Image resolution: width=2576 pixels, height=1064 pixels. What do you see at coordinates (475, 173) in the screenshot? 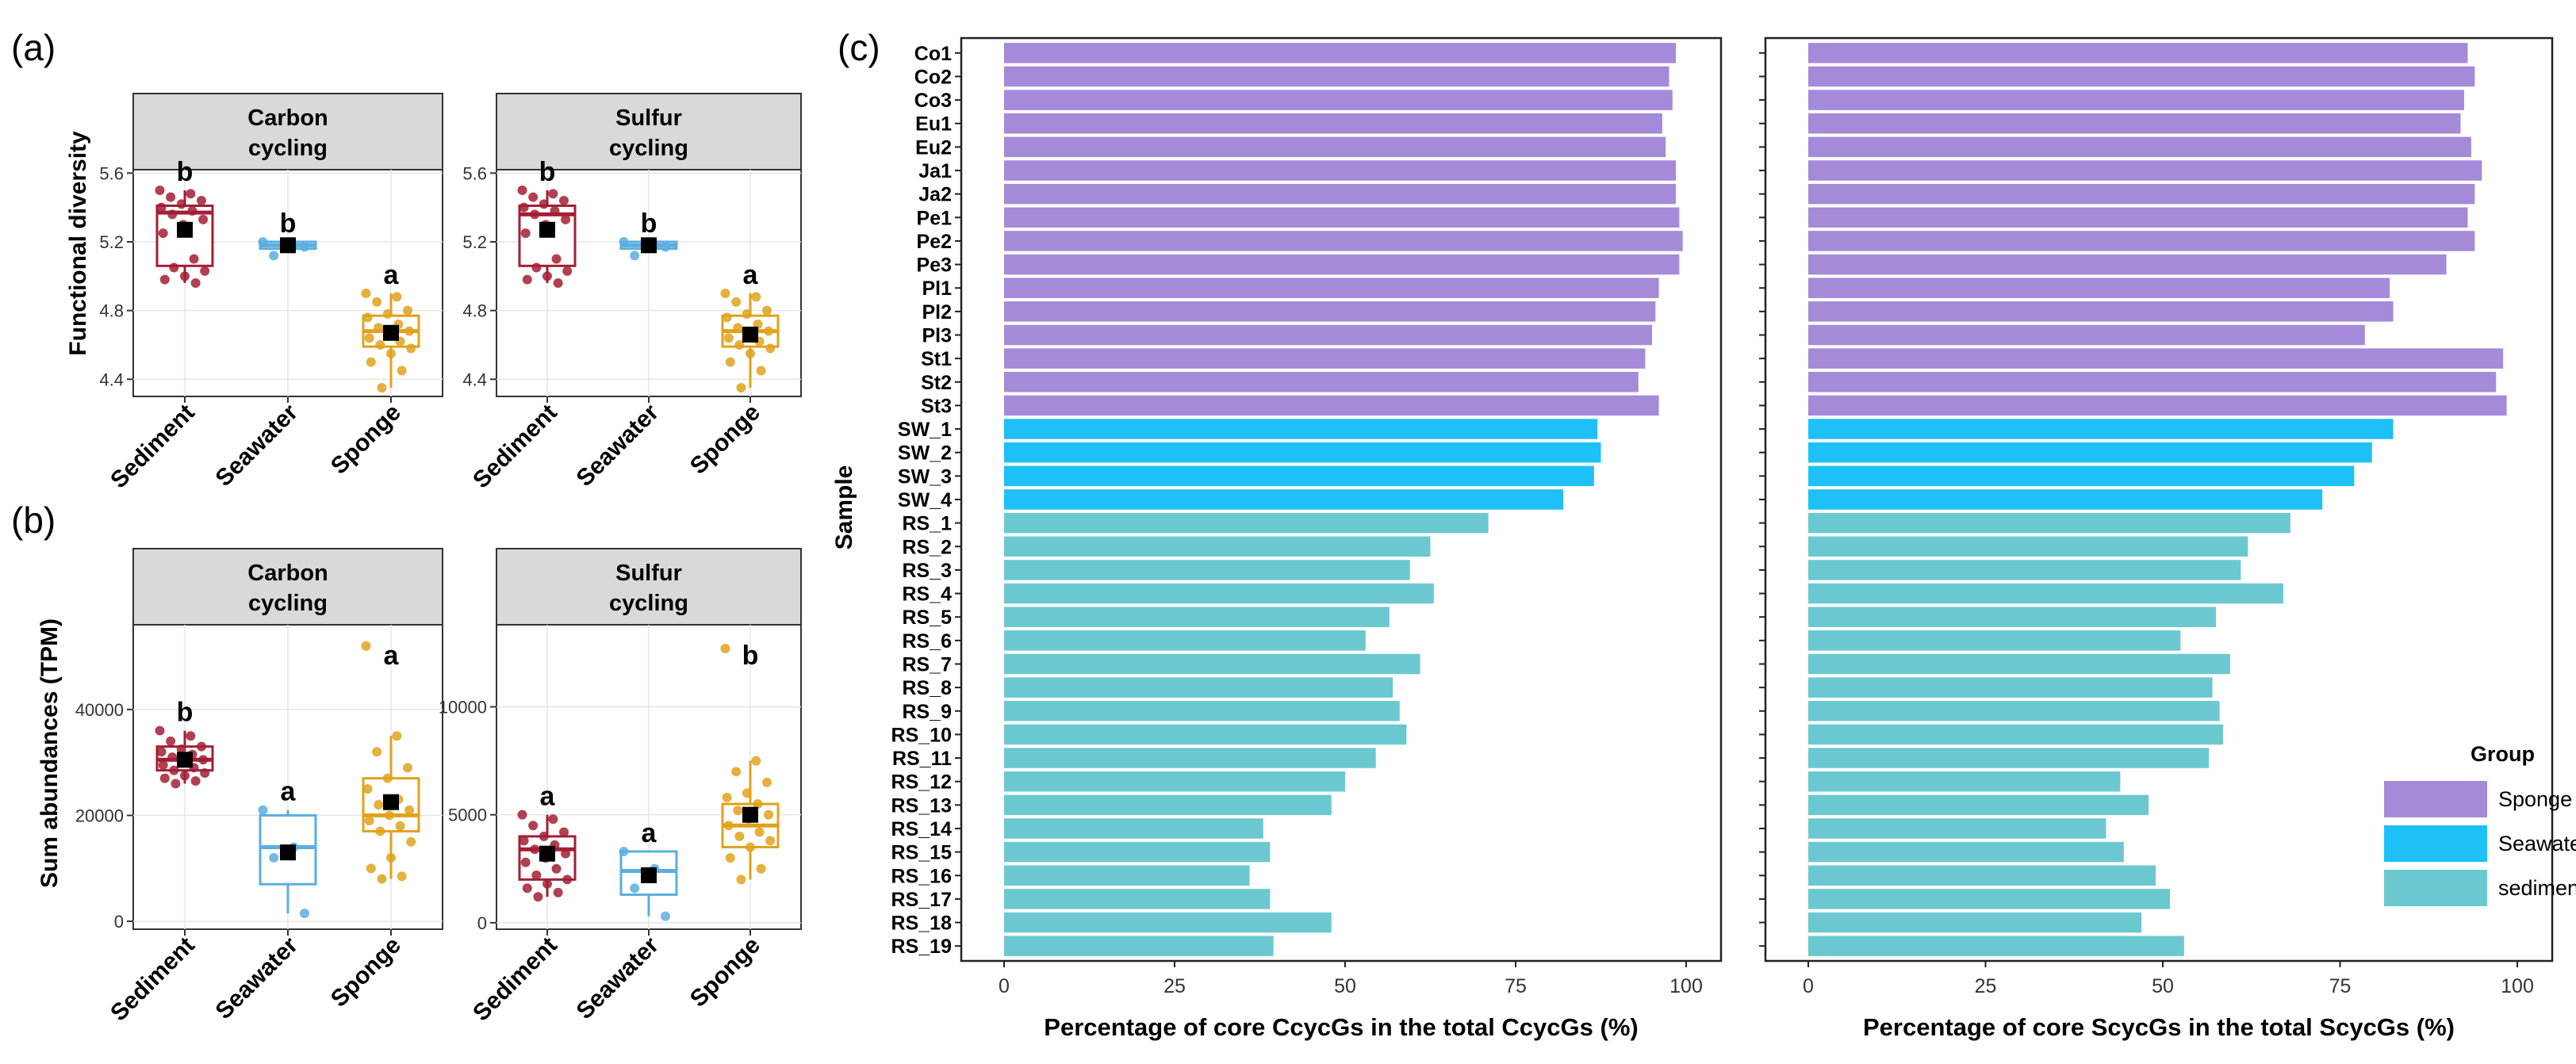
I see `y-tick-label: 5.6` at bounding box center [475, 173].